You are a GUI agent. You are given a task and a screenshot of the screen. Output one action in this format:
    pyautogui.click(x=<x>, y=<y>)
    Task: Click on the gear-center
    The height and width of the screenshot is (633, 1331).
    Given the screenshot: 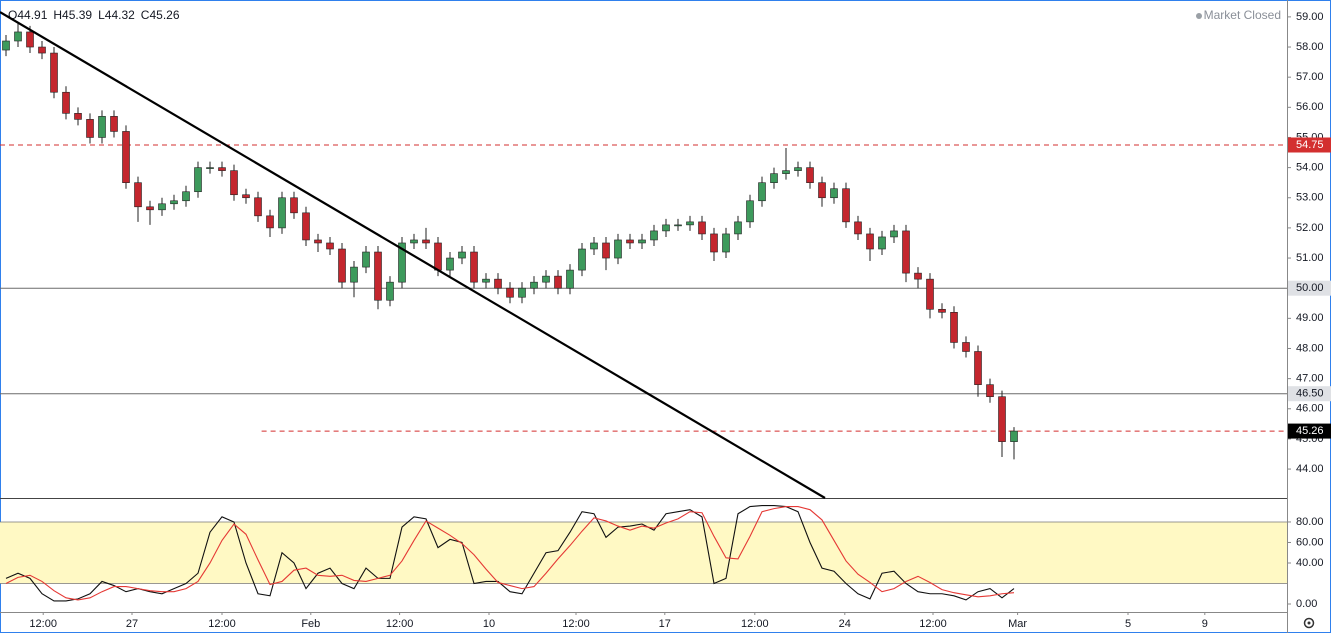 What is the action you would take?
    pyautogui.click(x=1309, y=623)
    